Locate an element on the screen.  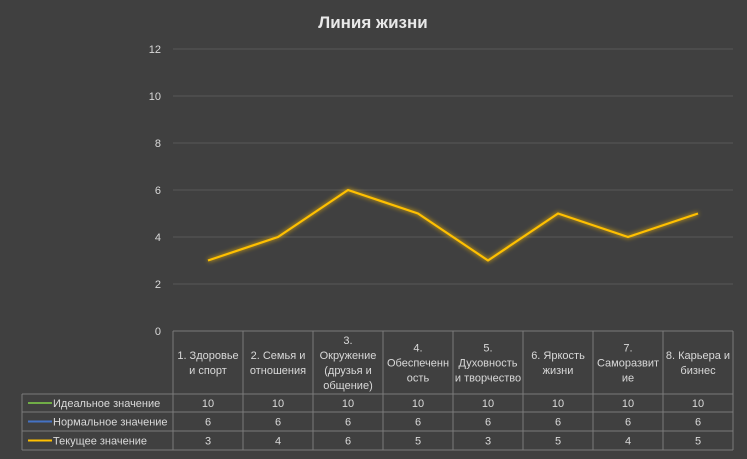
y-tick-label: 10 is located at coordinates (155, 97).